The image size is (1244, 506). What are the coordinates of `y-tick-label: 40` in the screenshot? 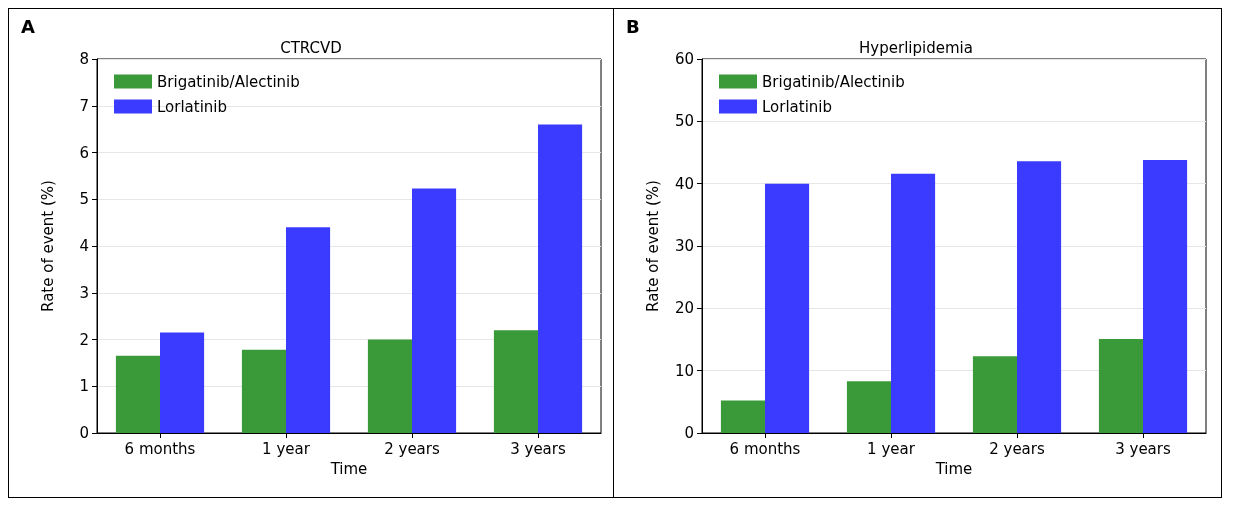 It's located at (684, 183).